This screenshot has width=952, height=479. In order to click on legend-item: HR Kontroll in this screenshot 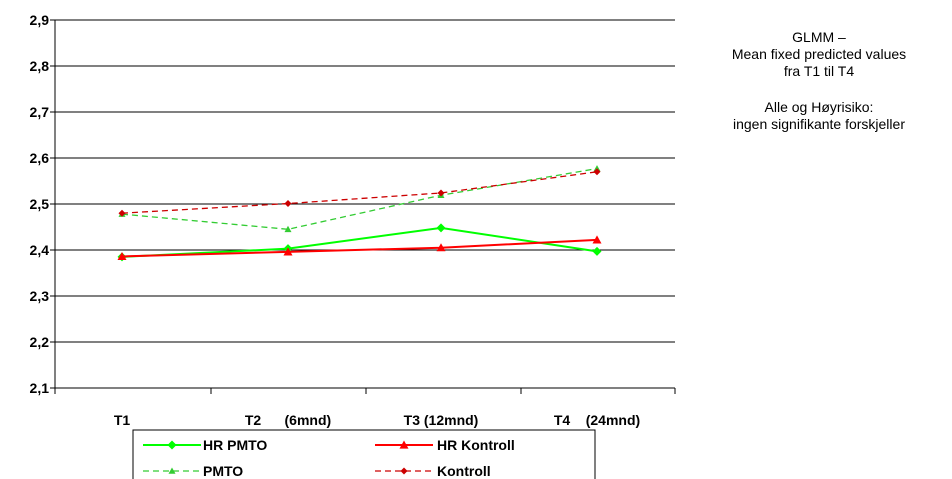, I will do `click(445, 445)`.